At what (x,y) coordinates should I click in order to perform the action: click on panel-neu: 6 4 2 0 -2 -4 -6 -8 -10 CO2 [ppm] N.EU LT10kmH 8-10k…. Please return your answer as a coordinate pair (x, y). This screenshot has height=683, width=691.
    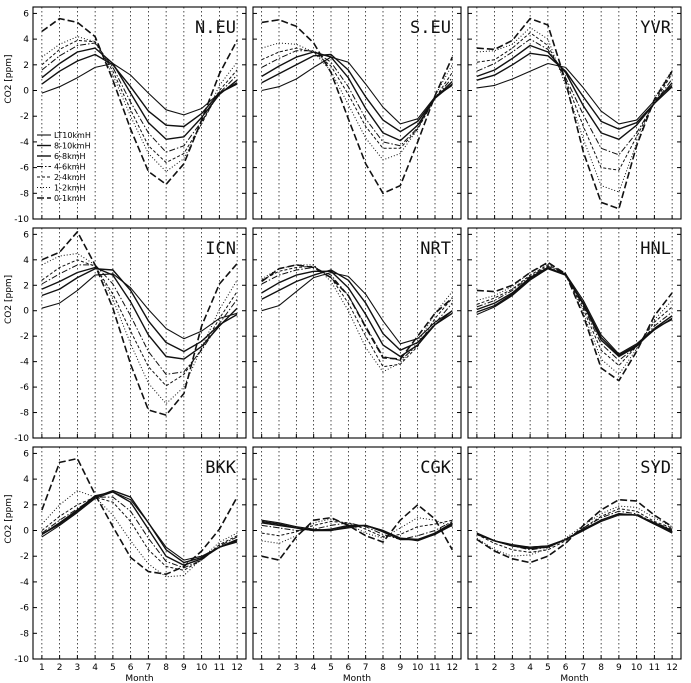
    Looking at the image, I should click on (125, 115).